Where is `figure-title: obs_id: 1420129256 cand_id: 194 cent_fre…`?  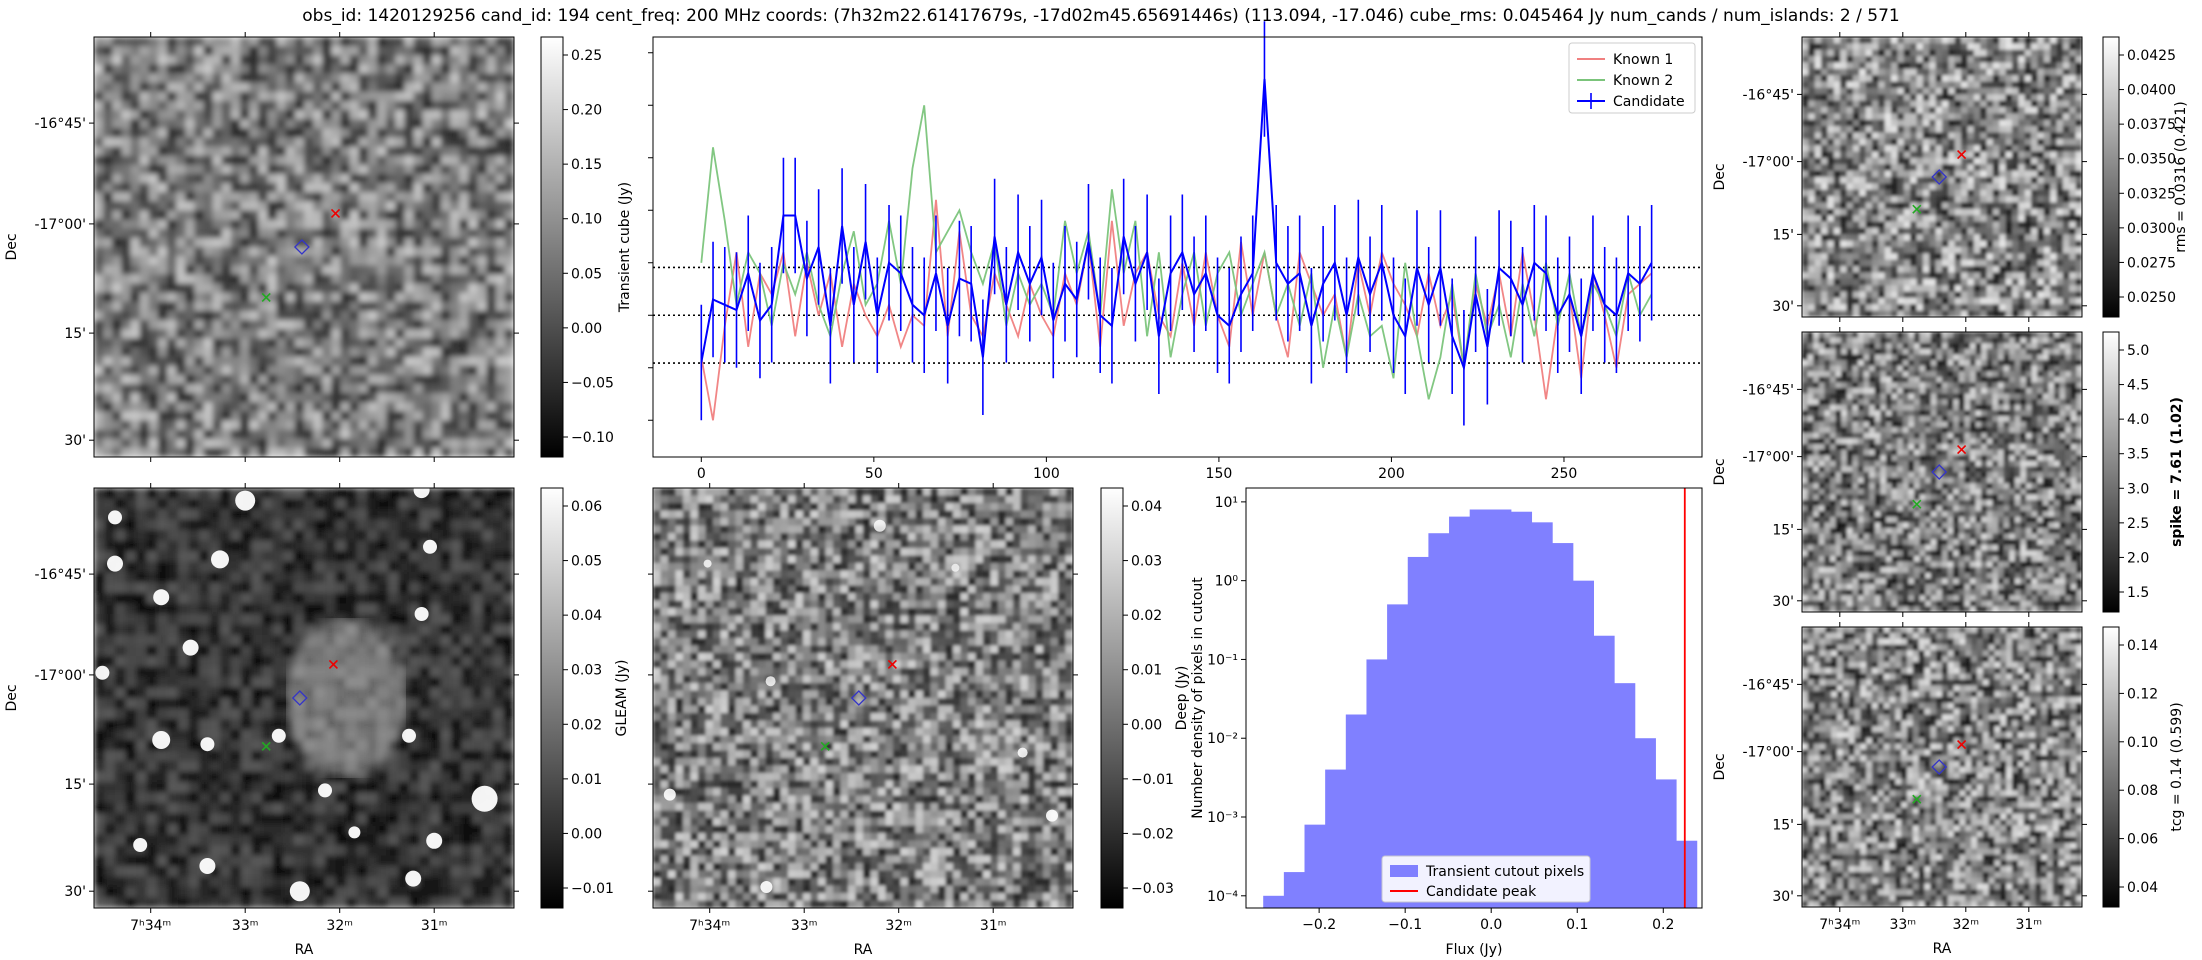
figure-title: obs_id: 1420129256 cand_id: 194 cent_fre… is located at coordinates (1101, 16).